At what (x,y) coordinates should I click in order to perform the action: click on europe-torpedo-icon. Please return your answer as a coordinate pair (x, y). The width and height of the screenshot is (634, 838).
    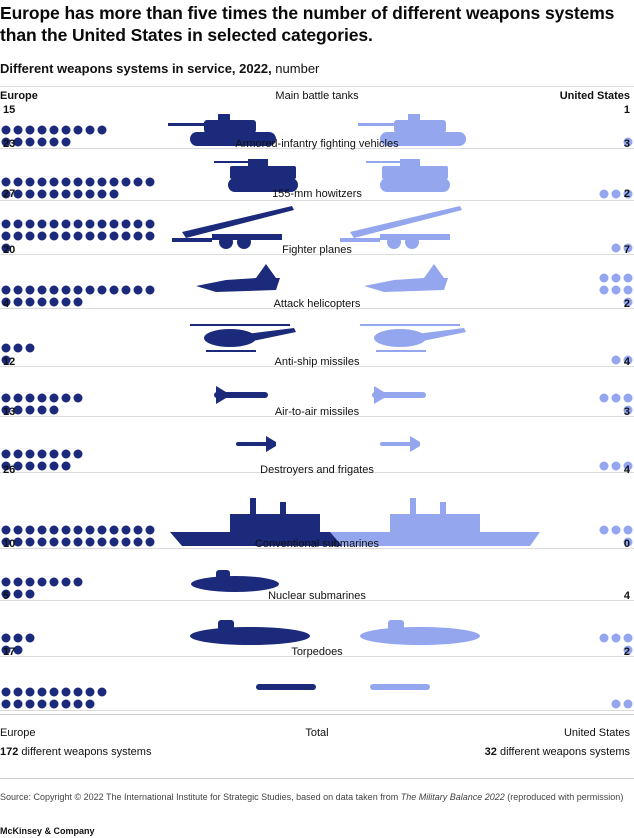
    Looking at the image, I should click on (286, 687).